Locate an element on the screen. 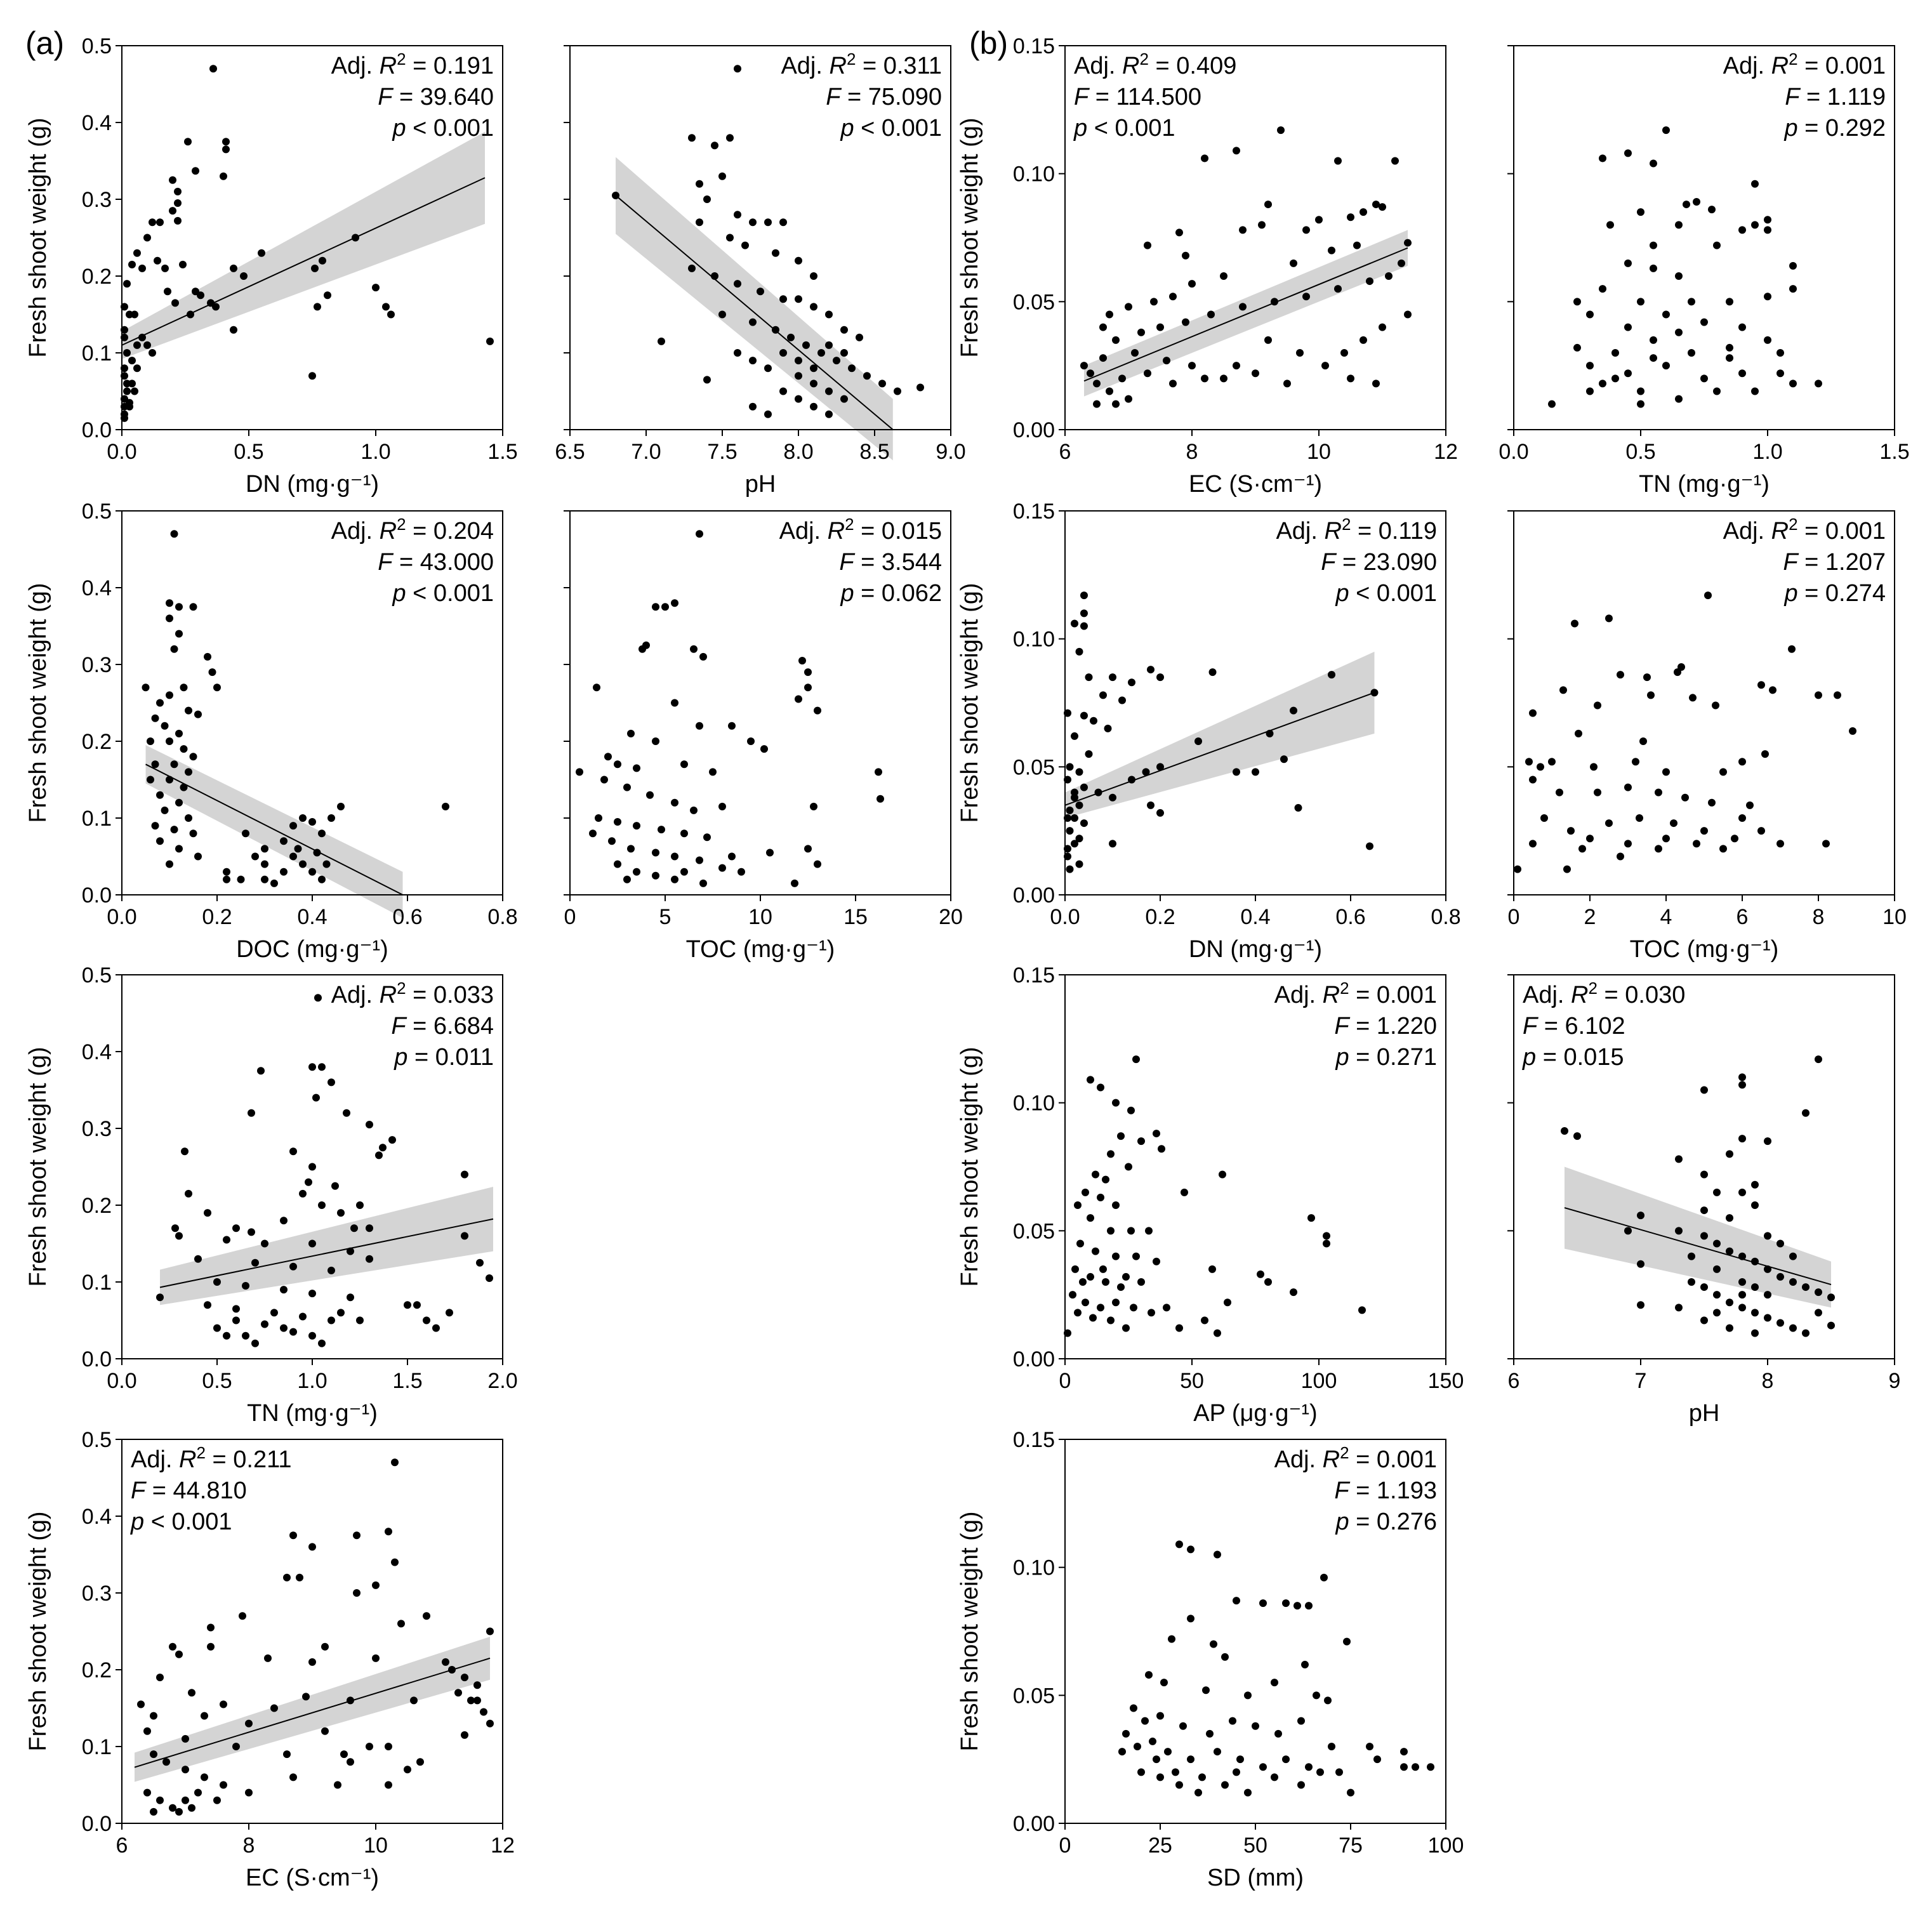 The height and width of the screenshot is (1909, 1932). confidence-band-a5 is located at coordinates (326, 1245).